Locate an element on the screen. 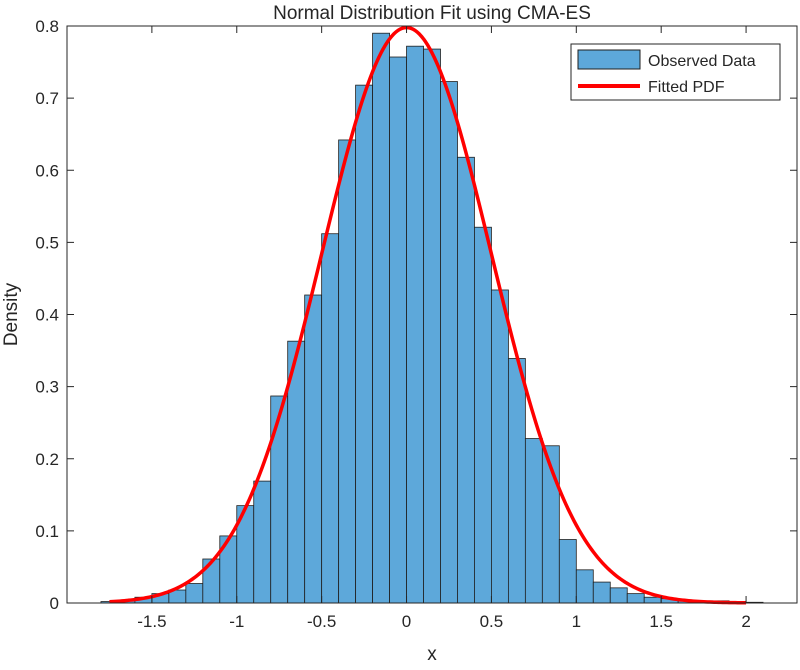 The width and height of the screenshot is (800, 670). x-tick-label: -1 is located at coordinates (236, 621).